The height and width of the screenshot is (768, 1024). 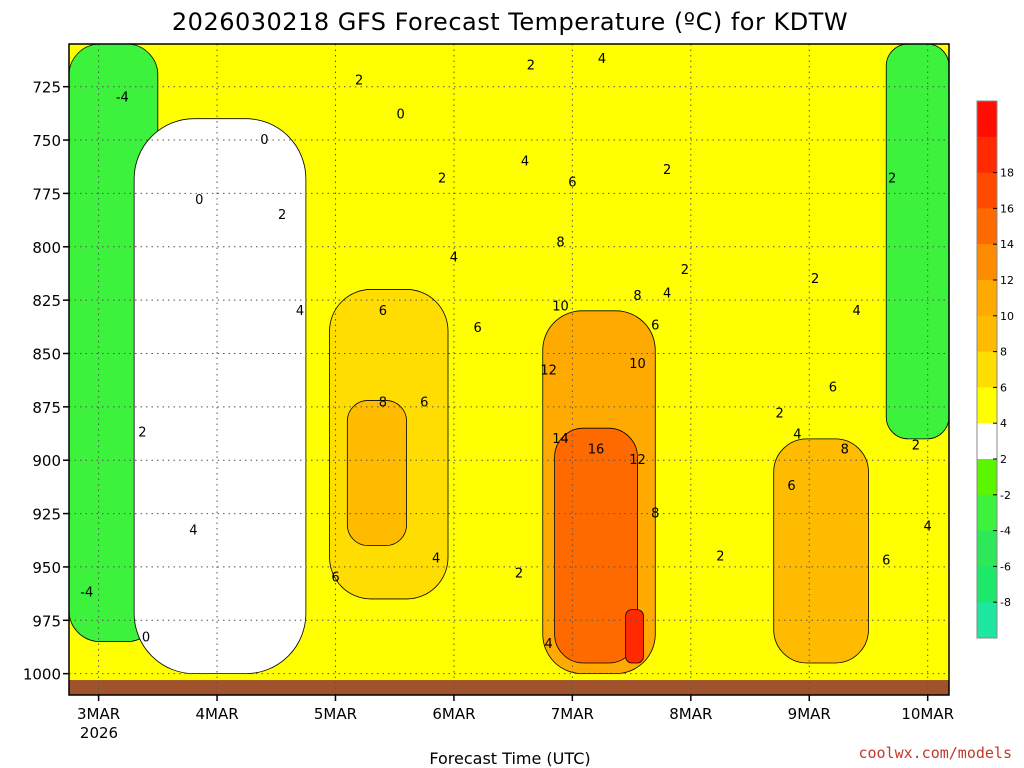 I want to click on y-tick-label: 950, so click(x=46, y=568).